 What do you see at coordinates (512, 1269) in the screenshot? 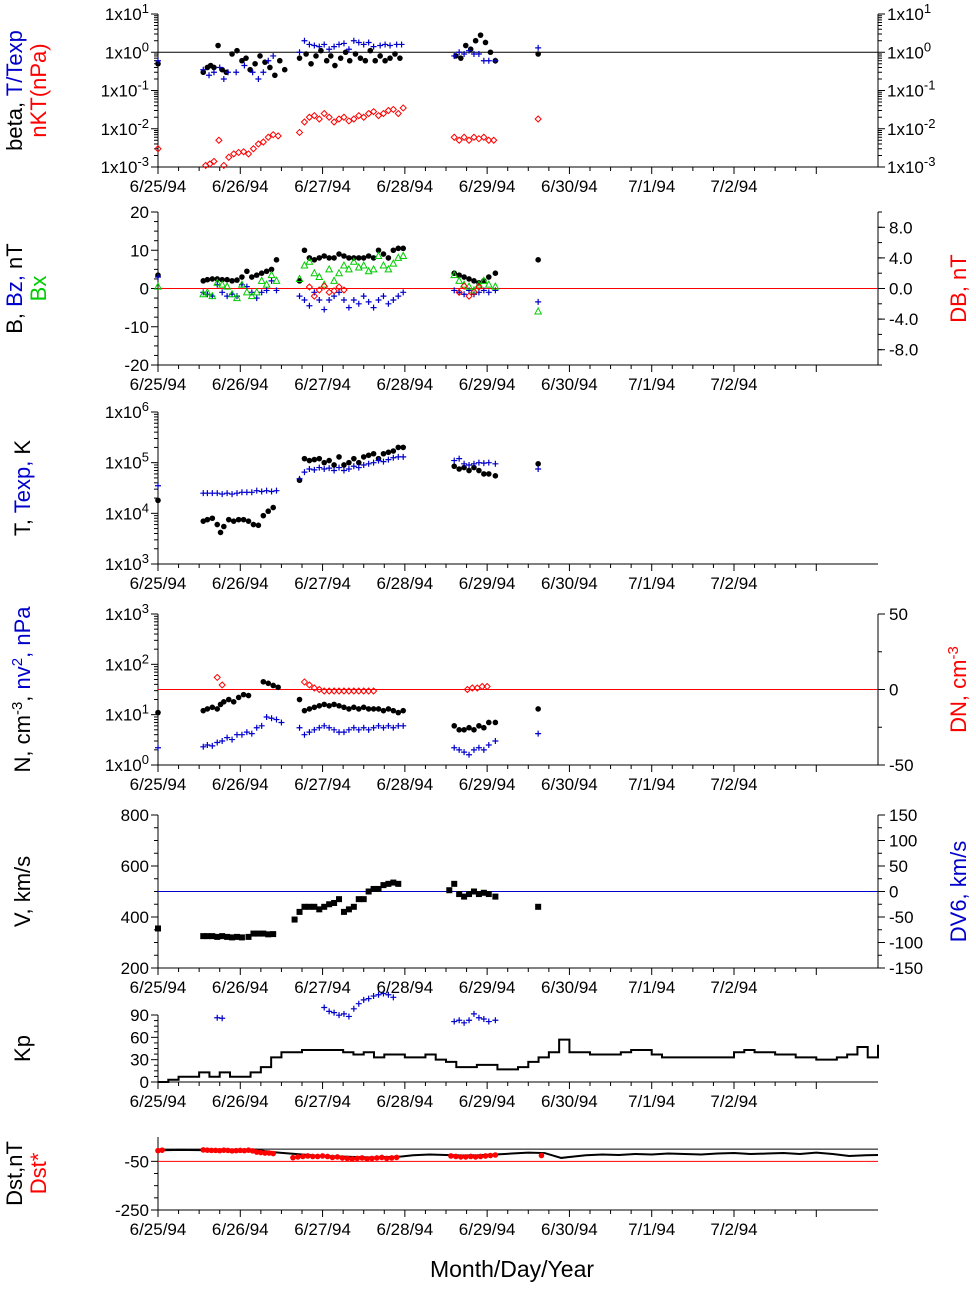
I see `x-axis-title: Month/Day/Year` at bounding box center [512, 1269].